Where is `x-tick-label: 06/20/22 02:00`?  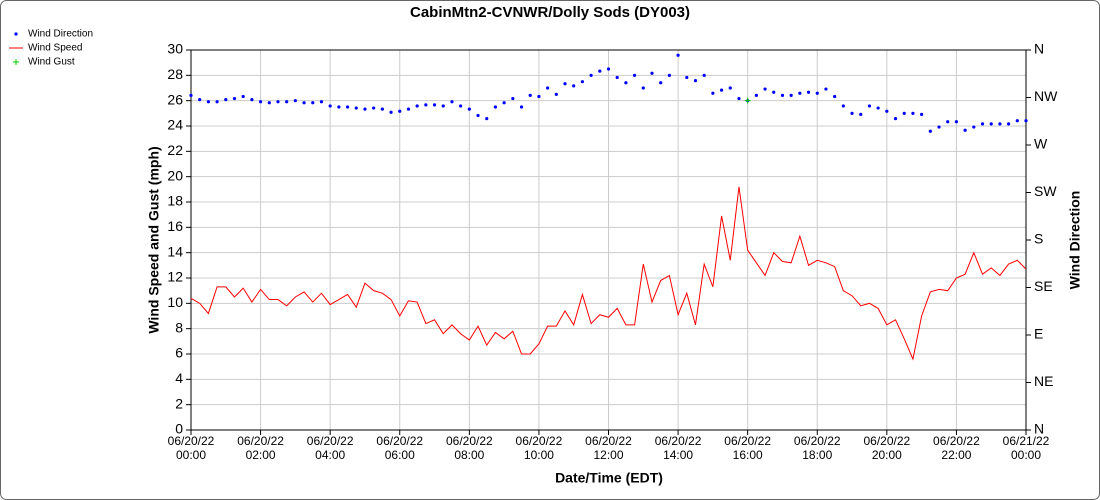
x-tick-label: 06/20/22 02:00 is located at coordinates (260, 448).